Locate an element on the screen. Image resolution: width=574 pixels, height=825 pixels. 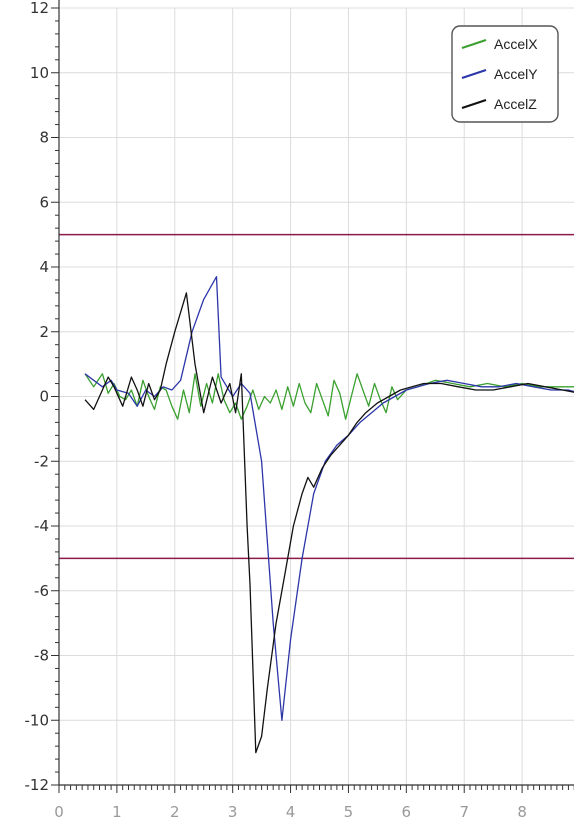
x-tick-label-4: 4 is located at coordinates (291, 812).